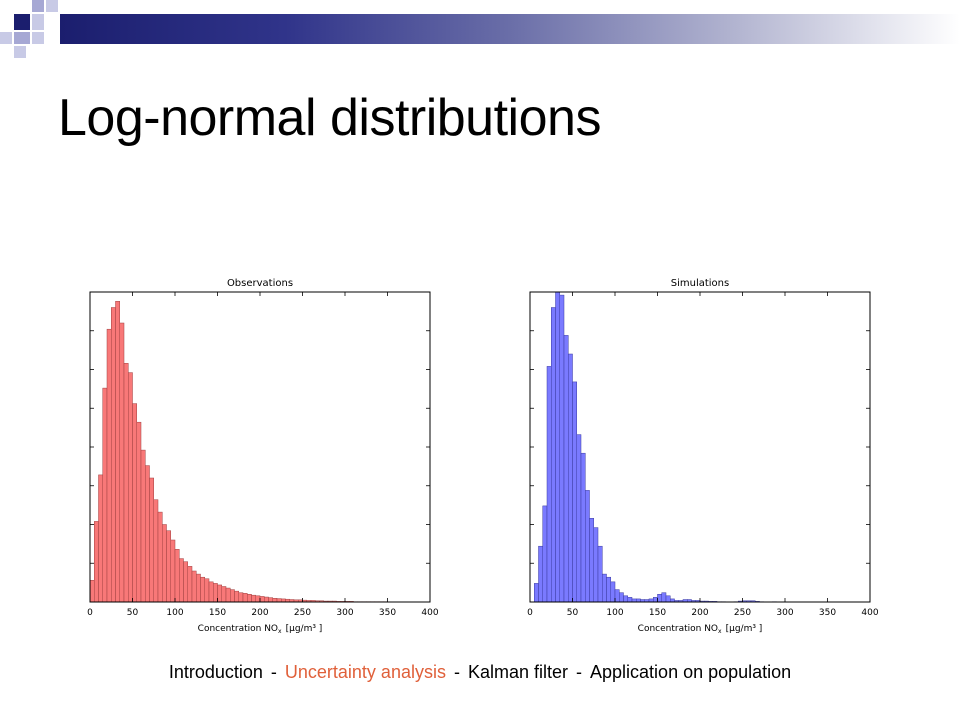 This screenshot has width=960, height=720. I want to click on x-tick-label: 400, so click(429, 613).